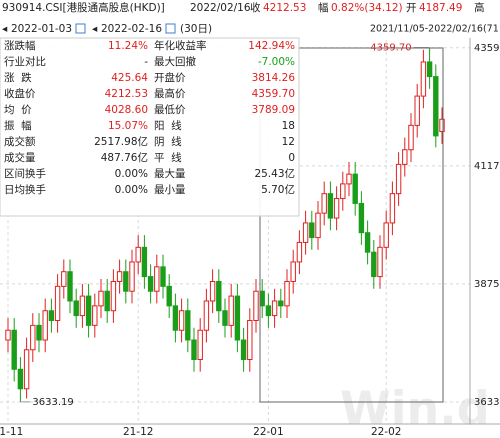  I want to click on stat-label: 年化收益率, so click(180, 45).